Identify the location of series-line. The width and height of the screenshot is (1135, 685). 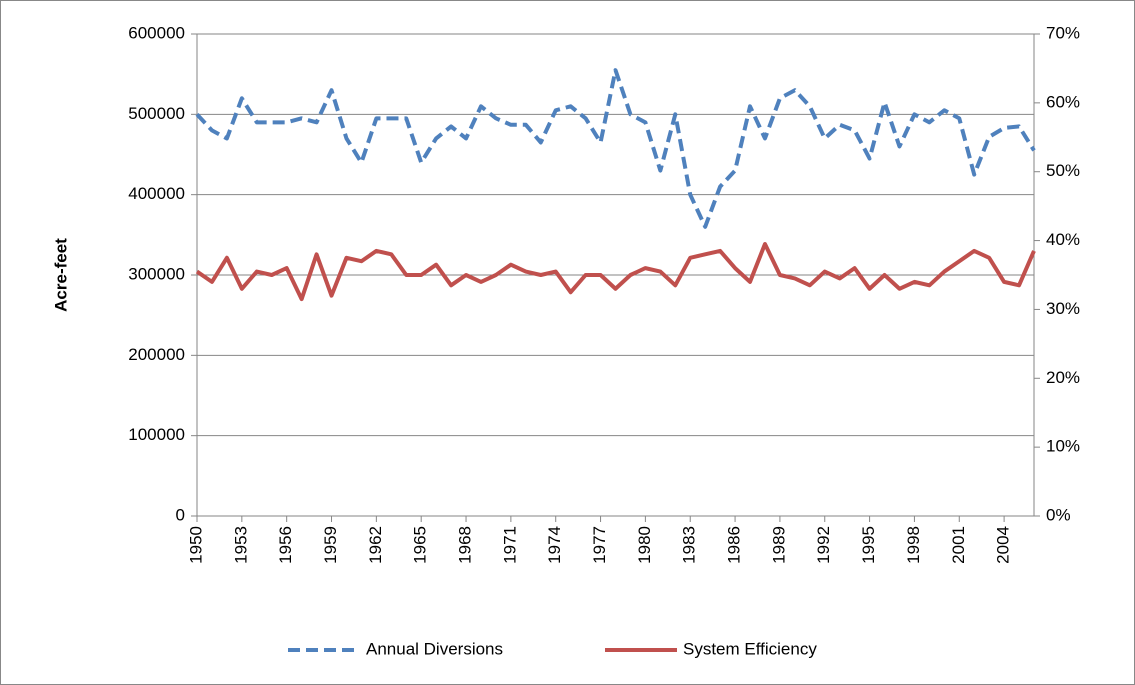
(615, 272).